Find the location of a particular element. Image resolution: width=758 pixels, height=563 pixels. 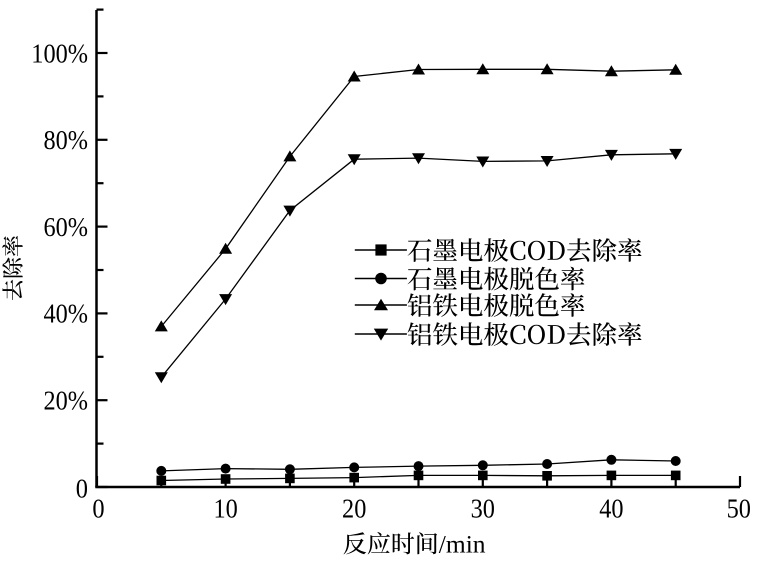

svg-text: 40 is located at coordinates (611, 509).